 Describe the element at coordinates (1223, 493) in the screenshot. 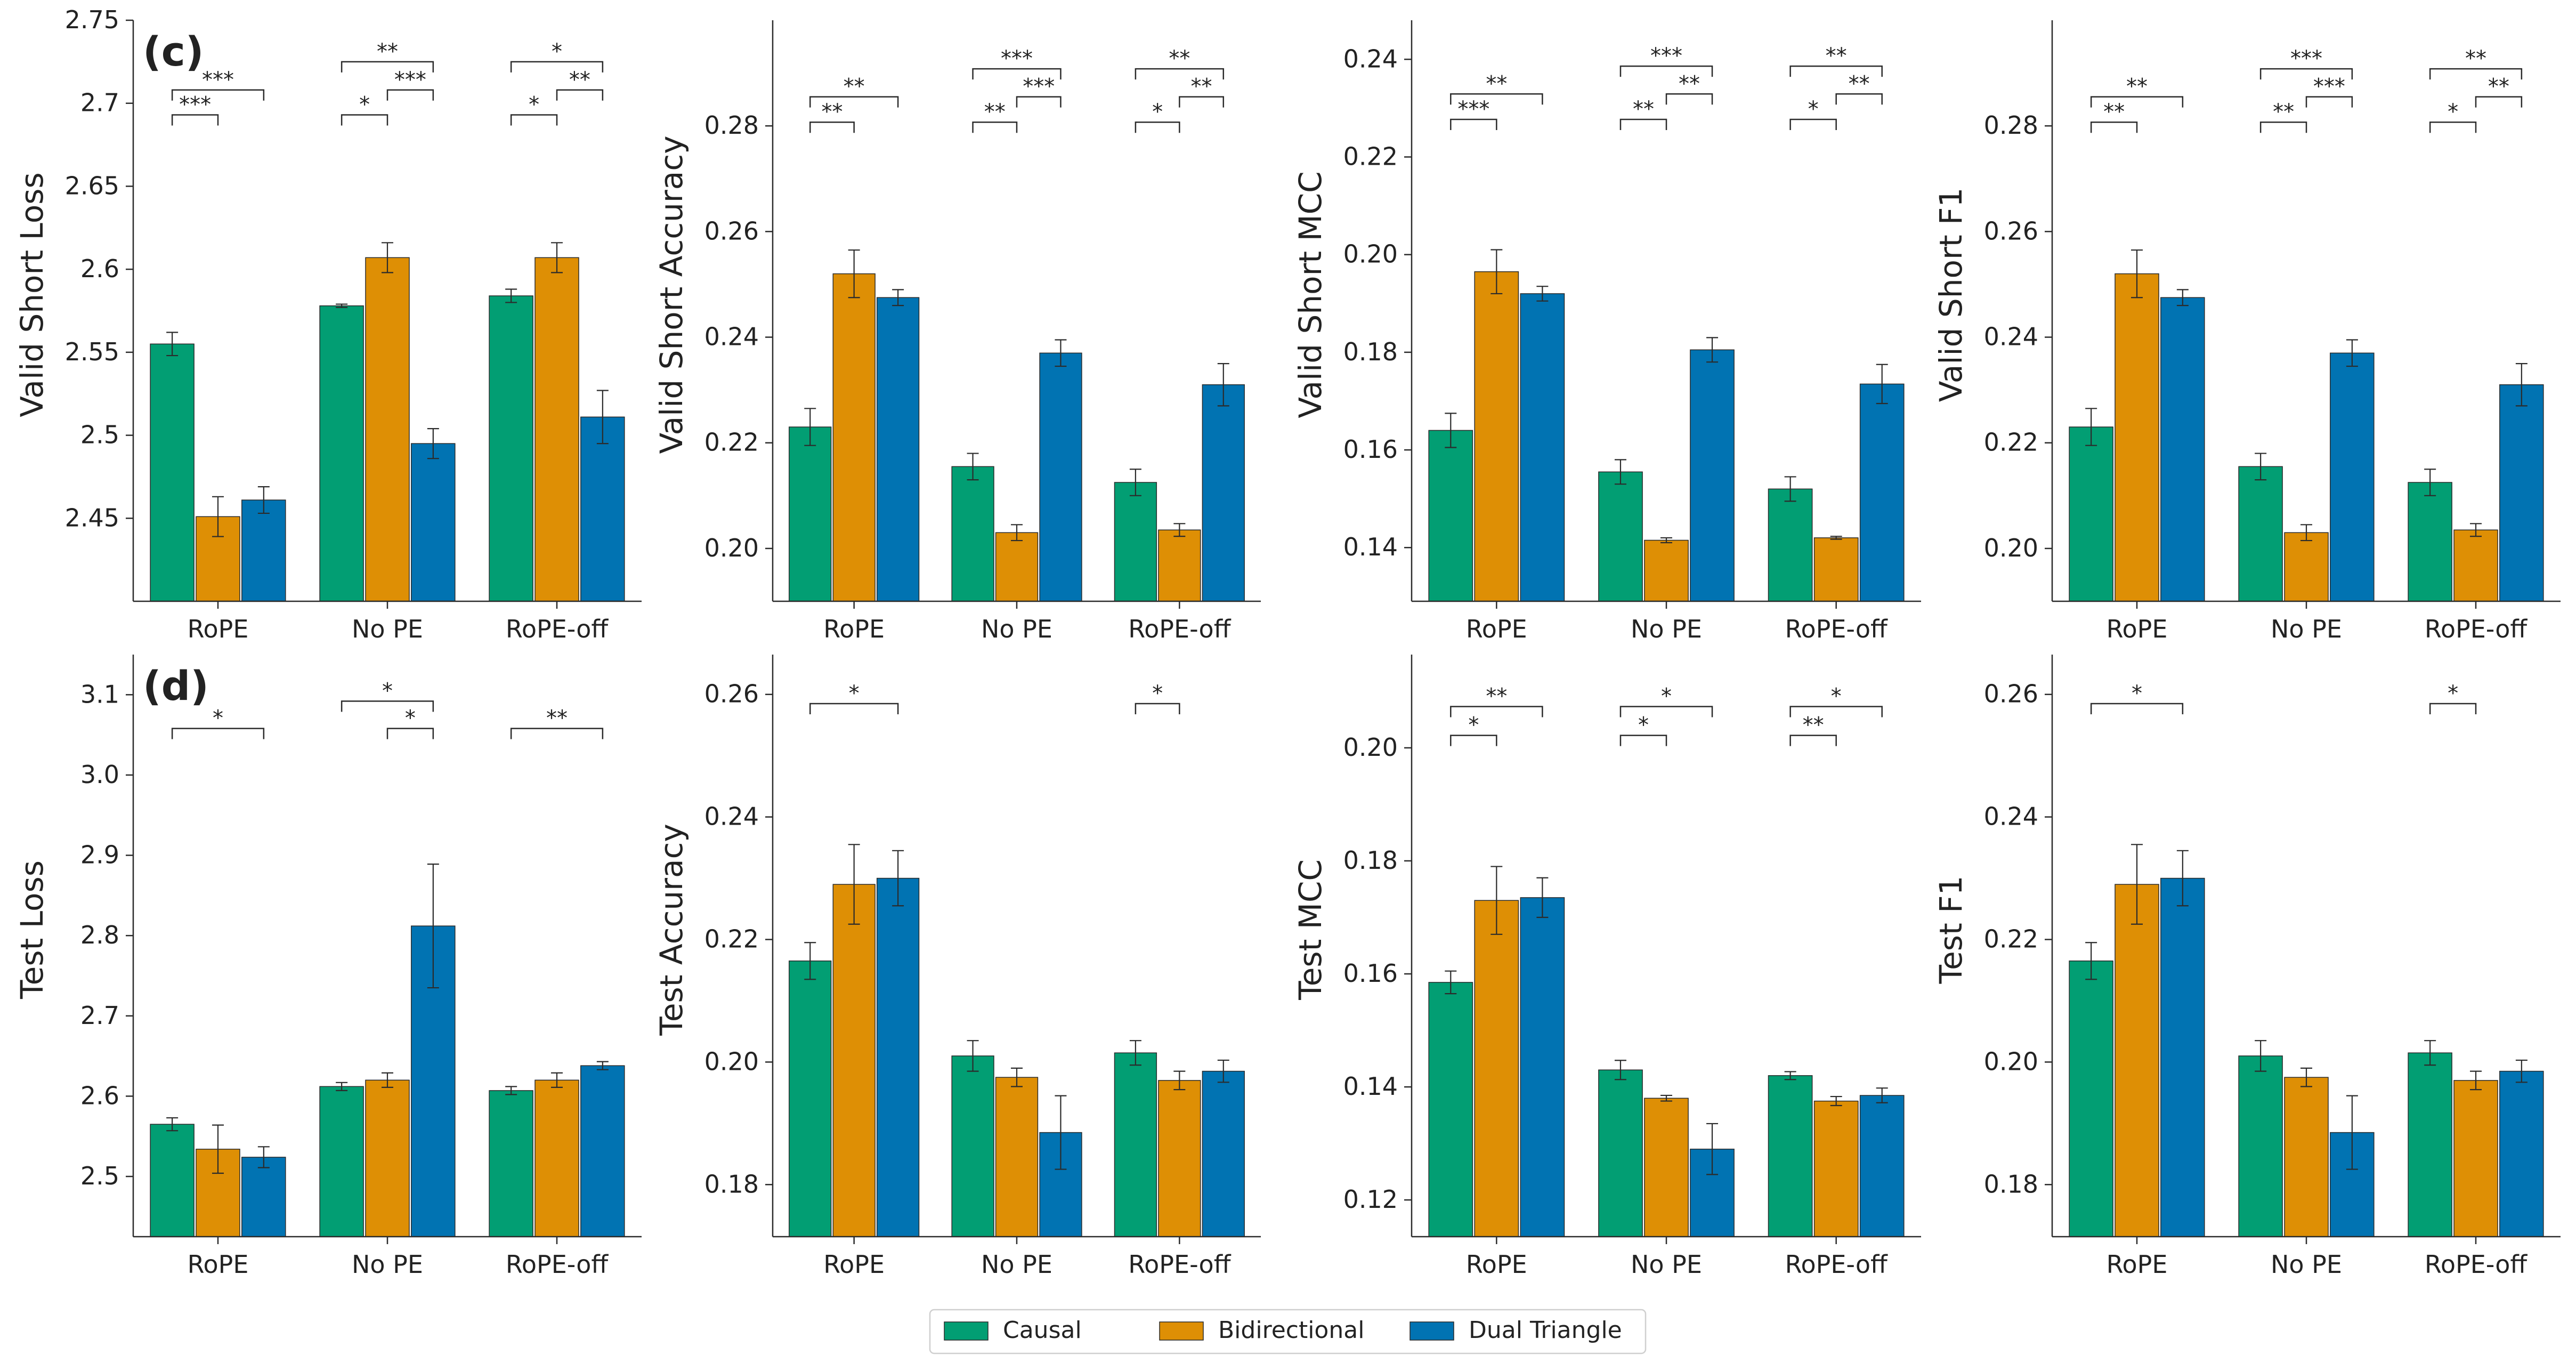

I see `bar-rope-off-dual-triangle` at that location.